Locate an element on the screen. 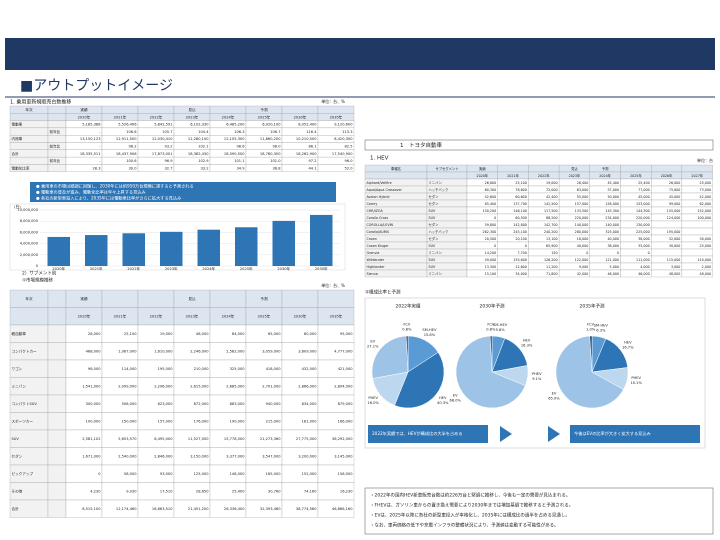 The height and width of the screenshot is (540, 720). cell-text: 153,000 is located at coordinates (643, 204).